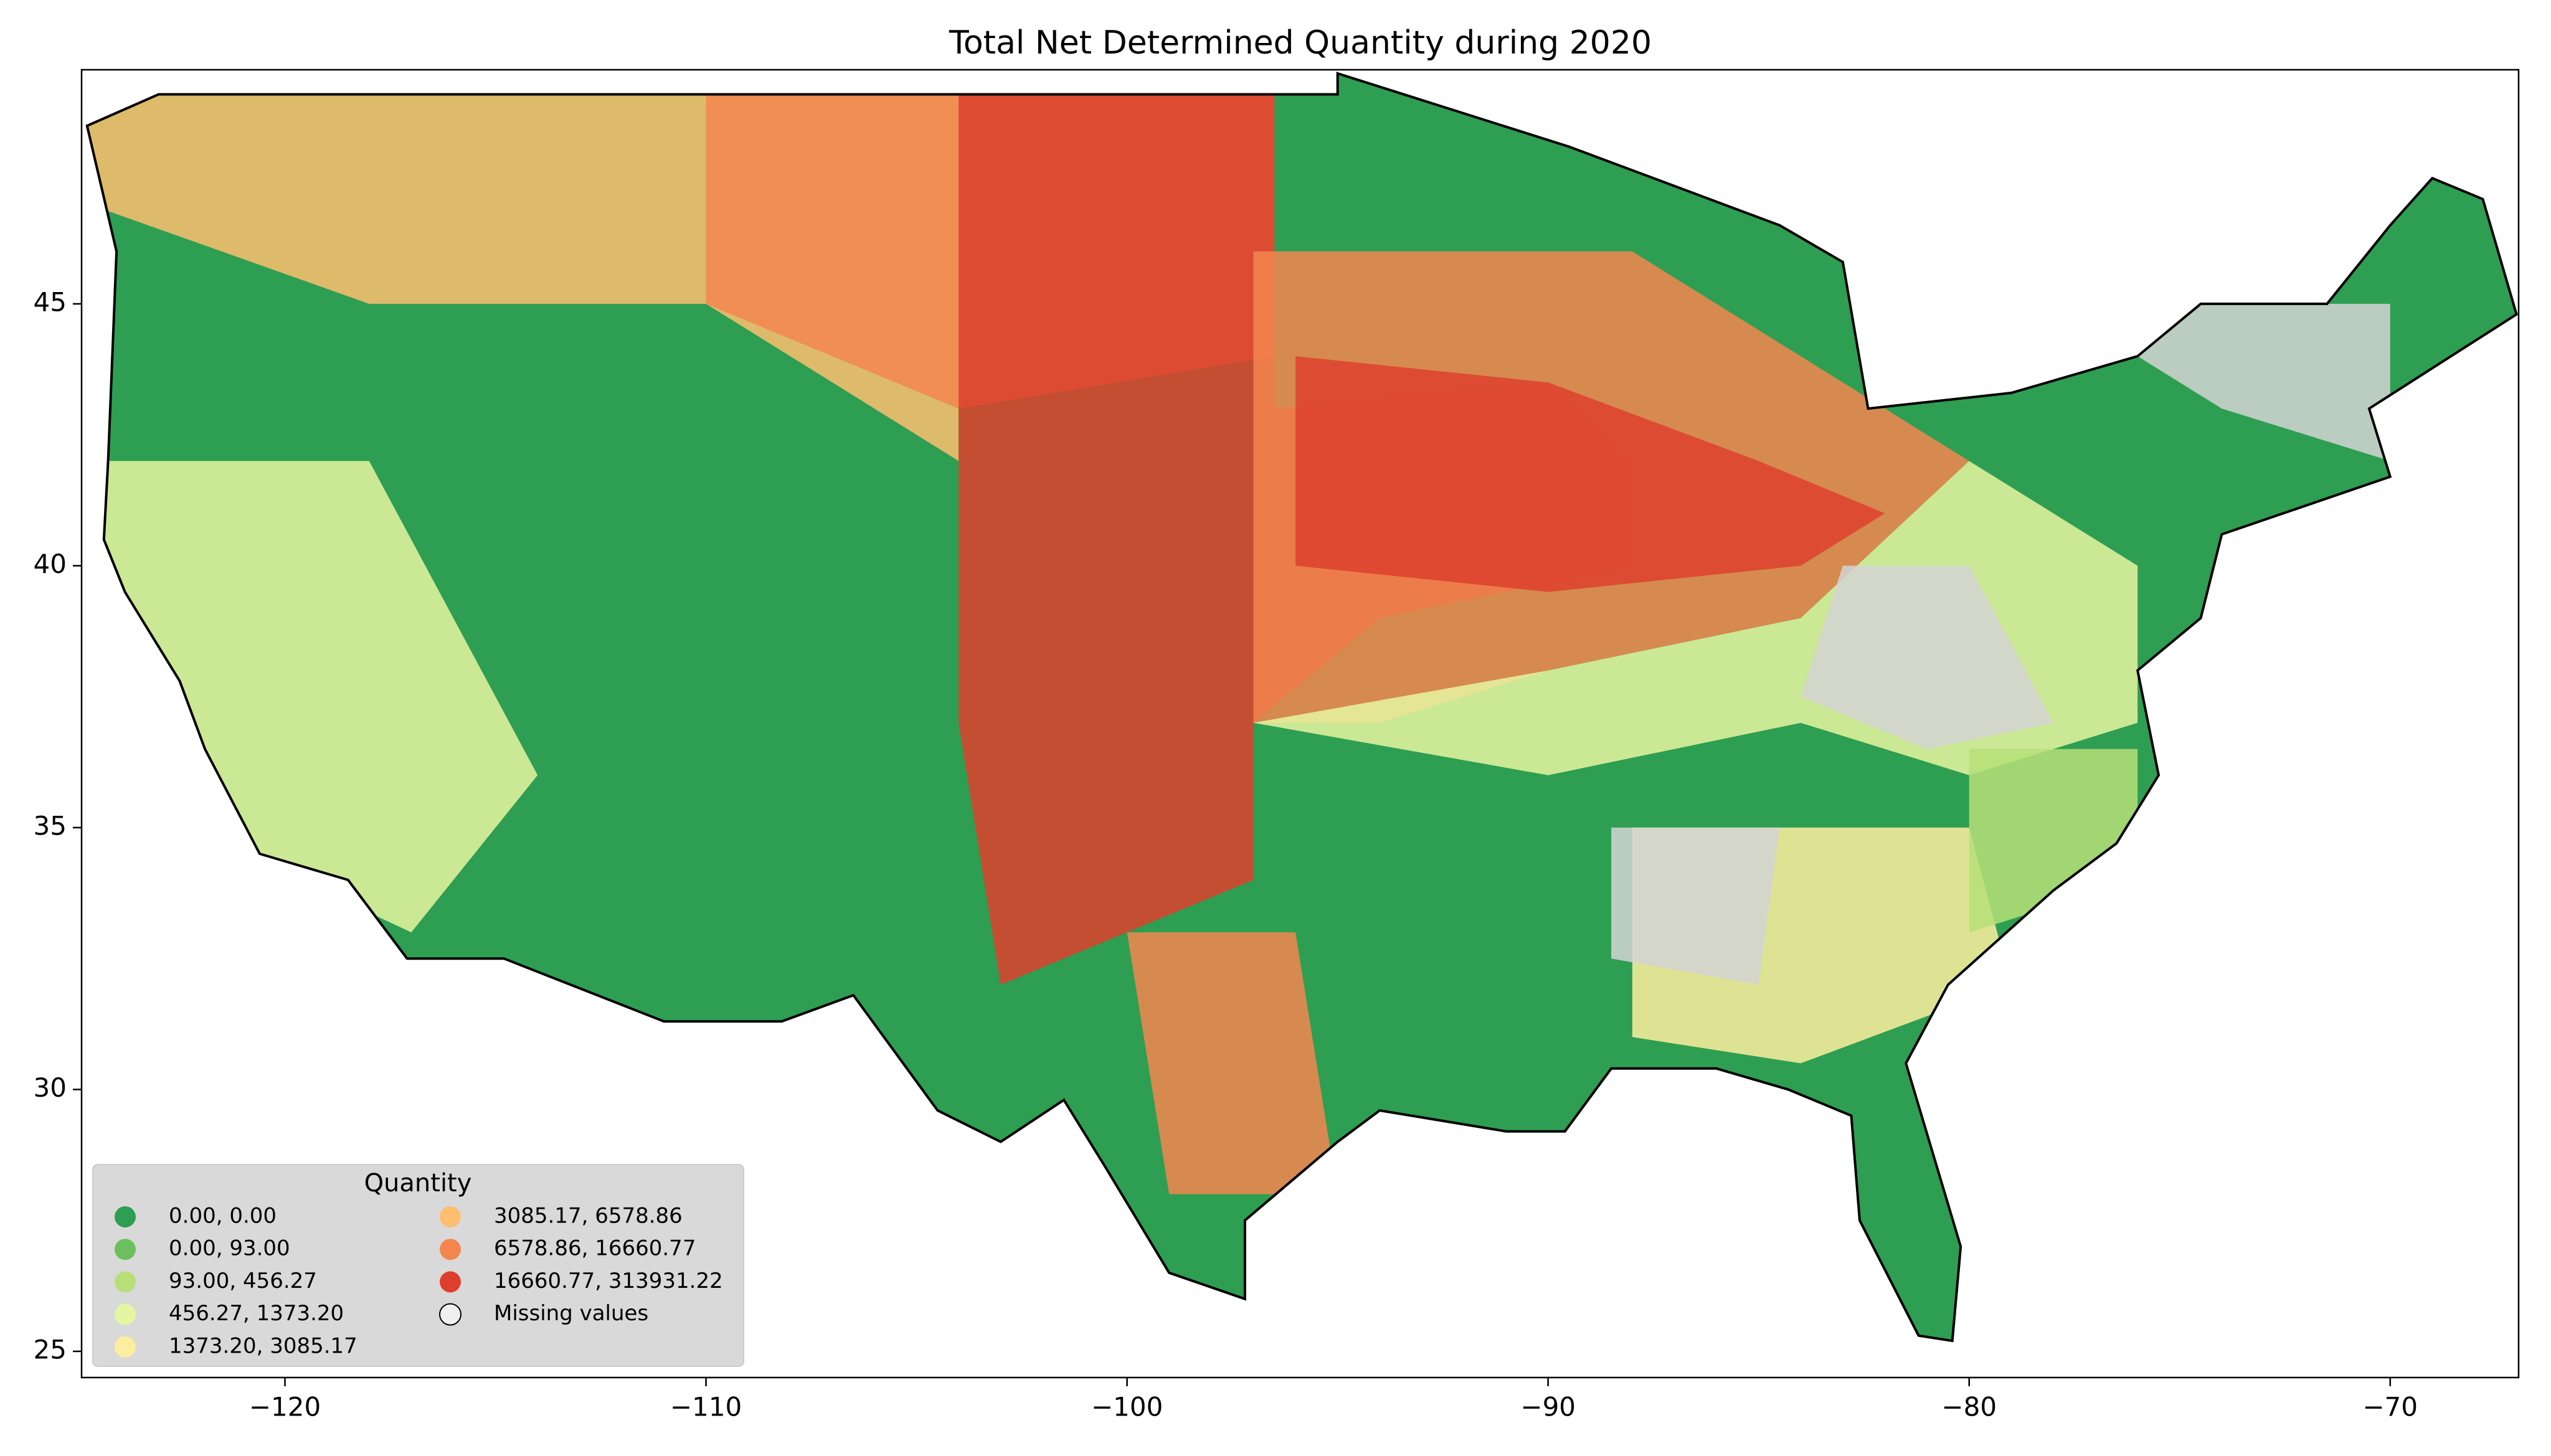 The height and width of the screenshot is (1456, 2551). What do you see at coordinates (263, 1345) in the screenshot?
I see `legend-label: 1373.20, 3085.17` at bounding box center [263, 1345].